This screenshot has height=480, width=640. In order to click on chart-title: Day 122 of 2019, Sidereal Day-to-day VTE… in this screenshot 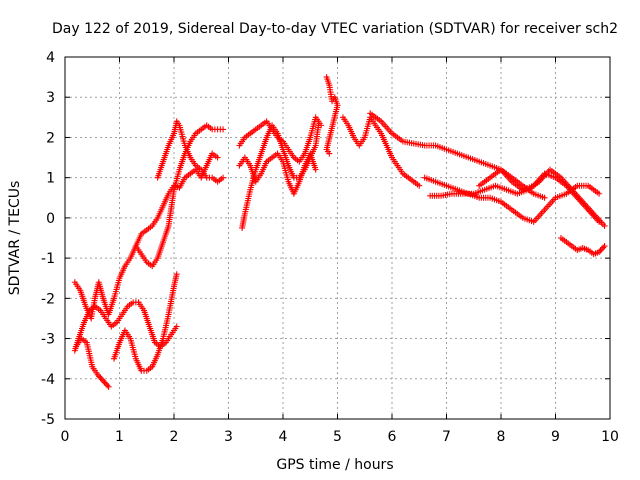, I will do `click(335, 29)`.